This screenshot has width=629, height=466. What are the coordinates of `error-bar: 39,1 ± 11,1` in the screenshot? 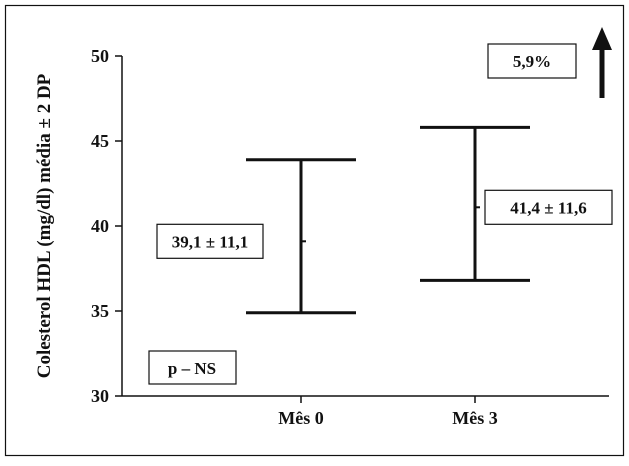 It's located at (256, 236).